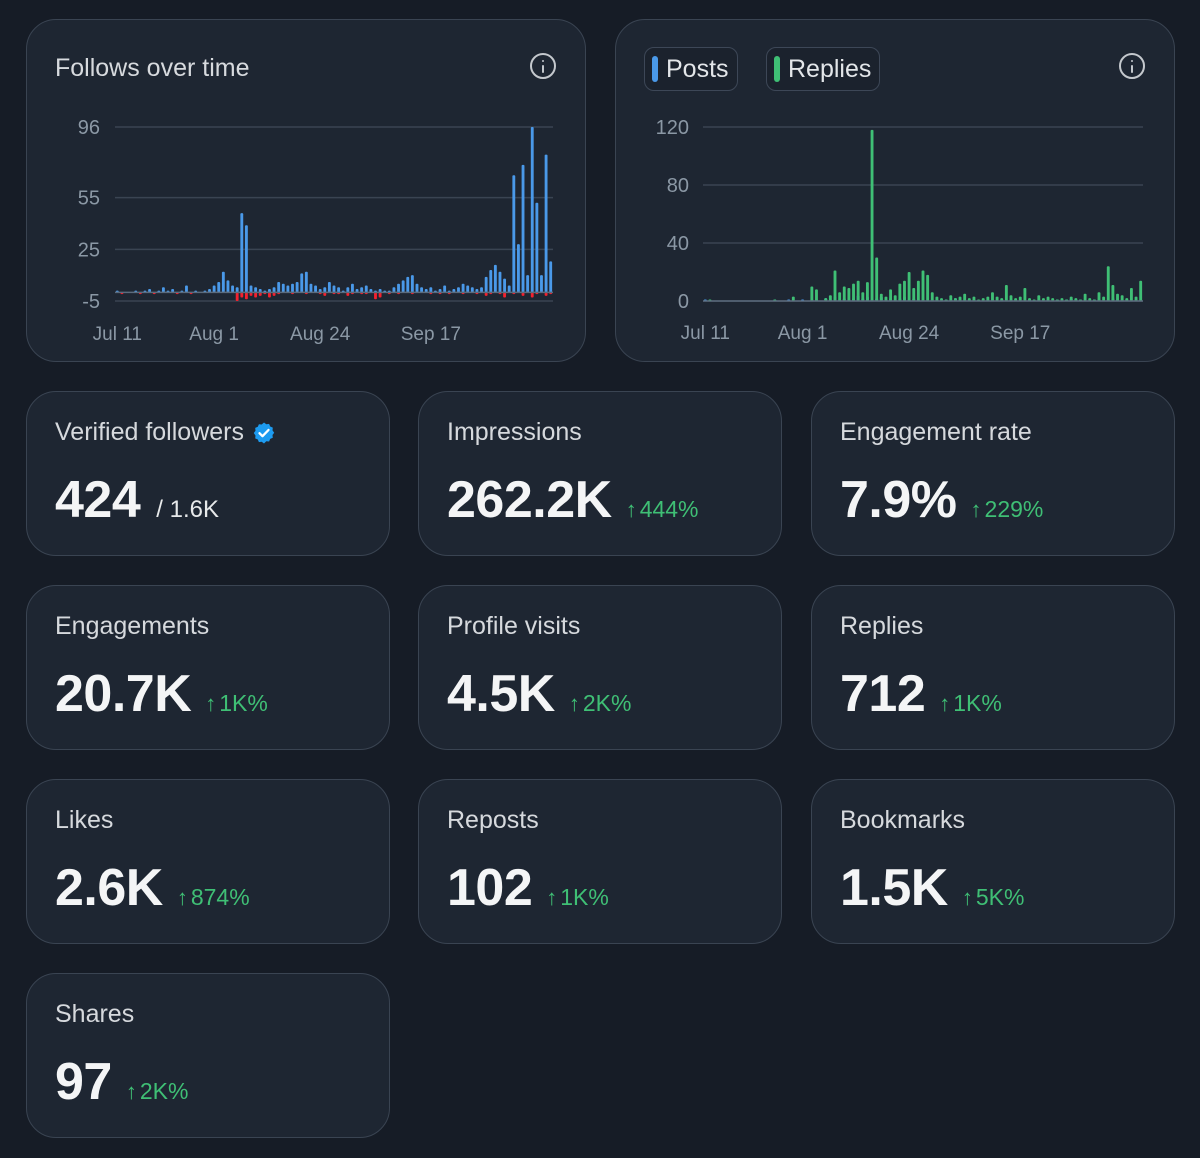 The image size is (1200, 1158). I want to click on posts-replies-chart: 120 80 40 0 Jul 11 Aug 1 Aug 24 Sep 17, so click(894, 190).